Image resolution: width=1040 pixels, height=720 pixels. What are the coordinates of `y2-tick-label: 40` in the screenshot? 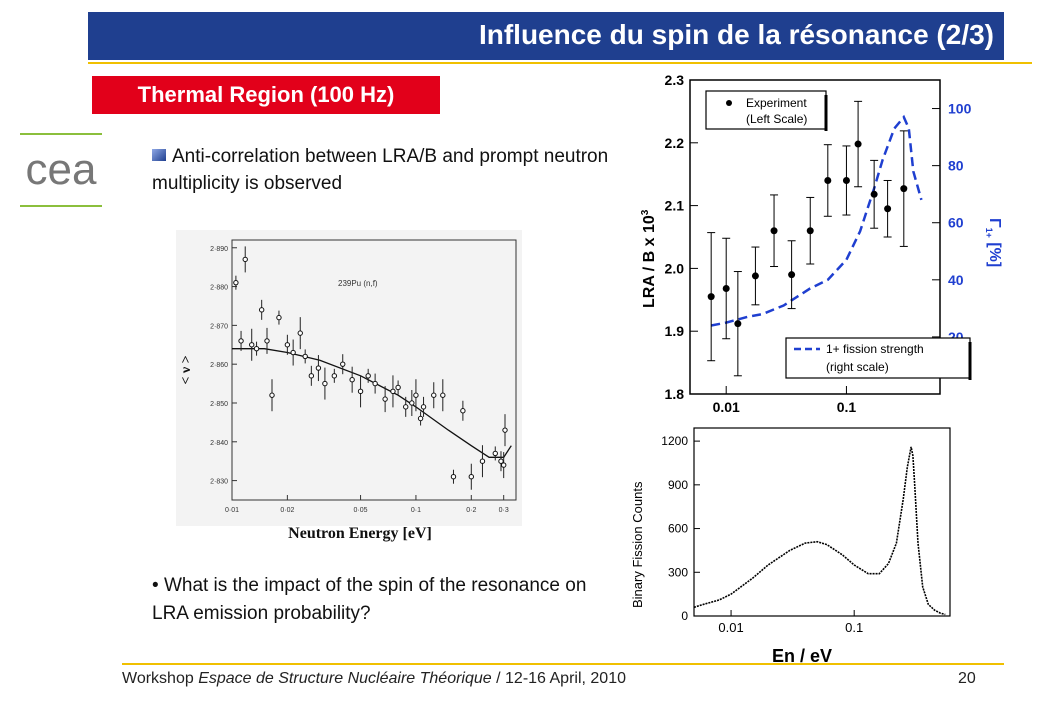 It's located at (956, 280).